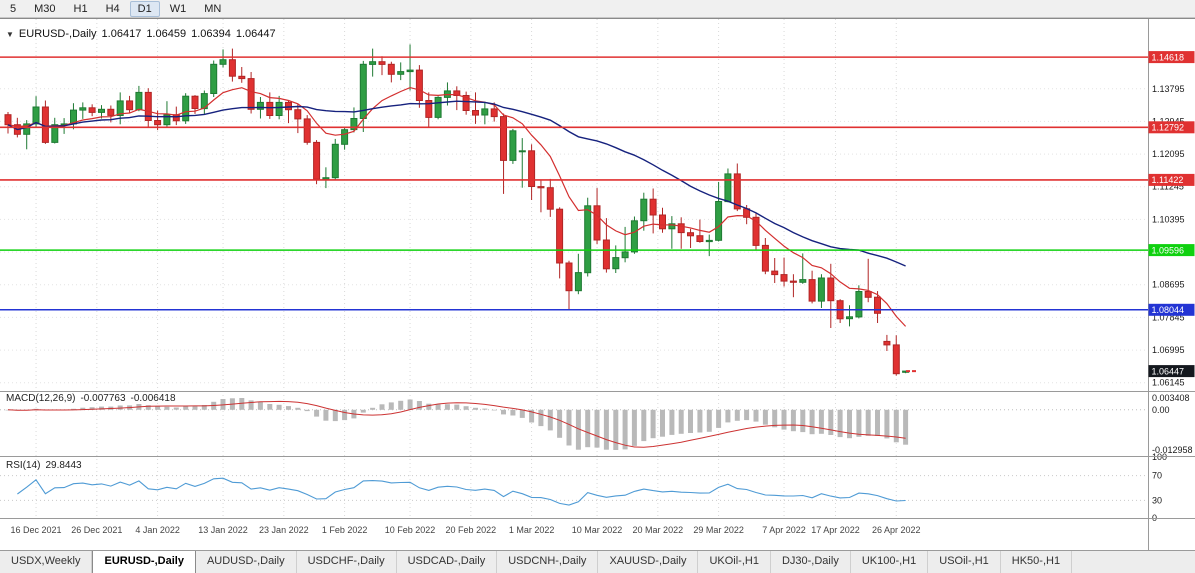 The width and height of the screenshot is (1195, 573). I want to click on chart-tab-uk100h1: UK100-,H1, so click(889, 562).